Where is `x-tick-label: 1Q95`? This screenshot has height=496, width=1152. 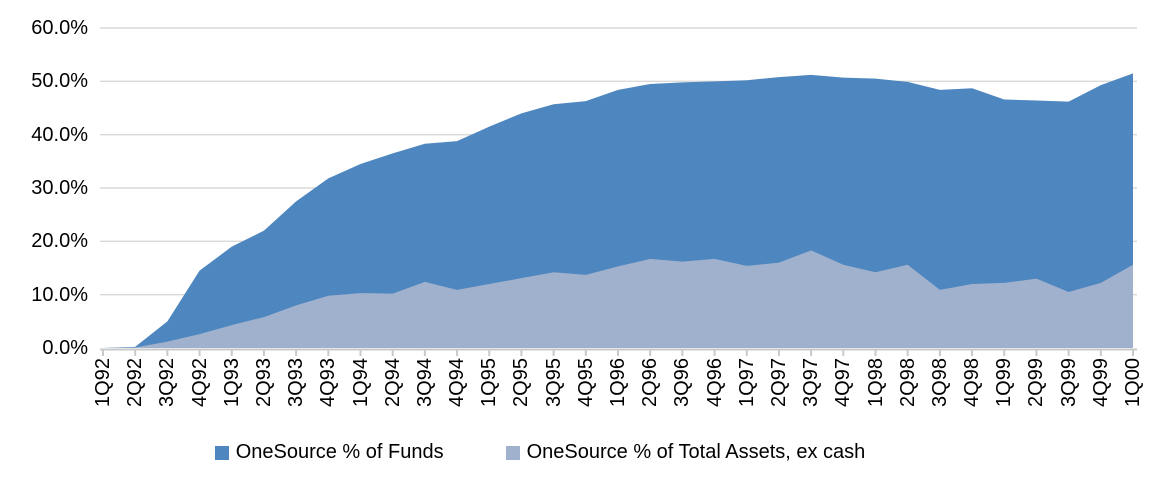 x-tick-label: 1Q95 is located at coordinates (489, 382).